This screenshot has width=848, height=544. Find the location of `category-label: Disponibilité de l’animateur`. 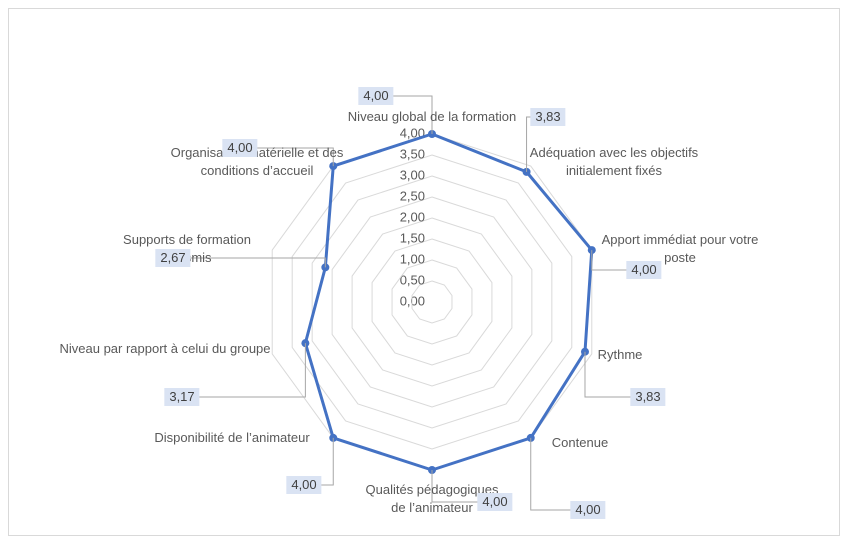

category-label: Disponibilité de l’animateur is located at coordinates (232, 437).